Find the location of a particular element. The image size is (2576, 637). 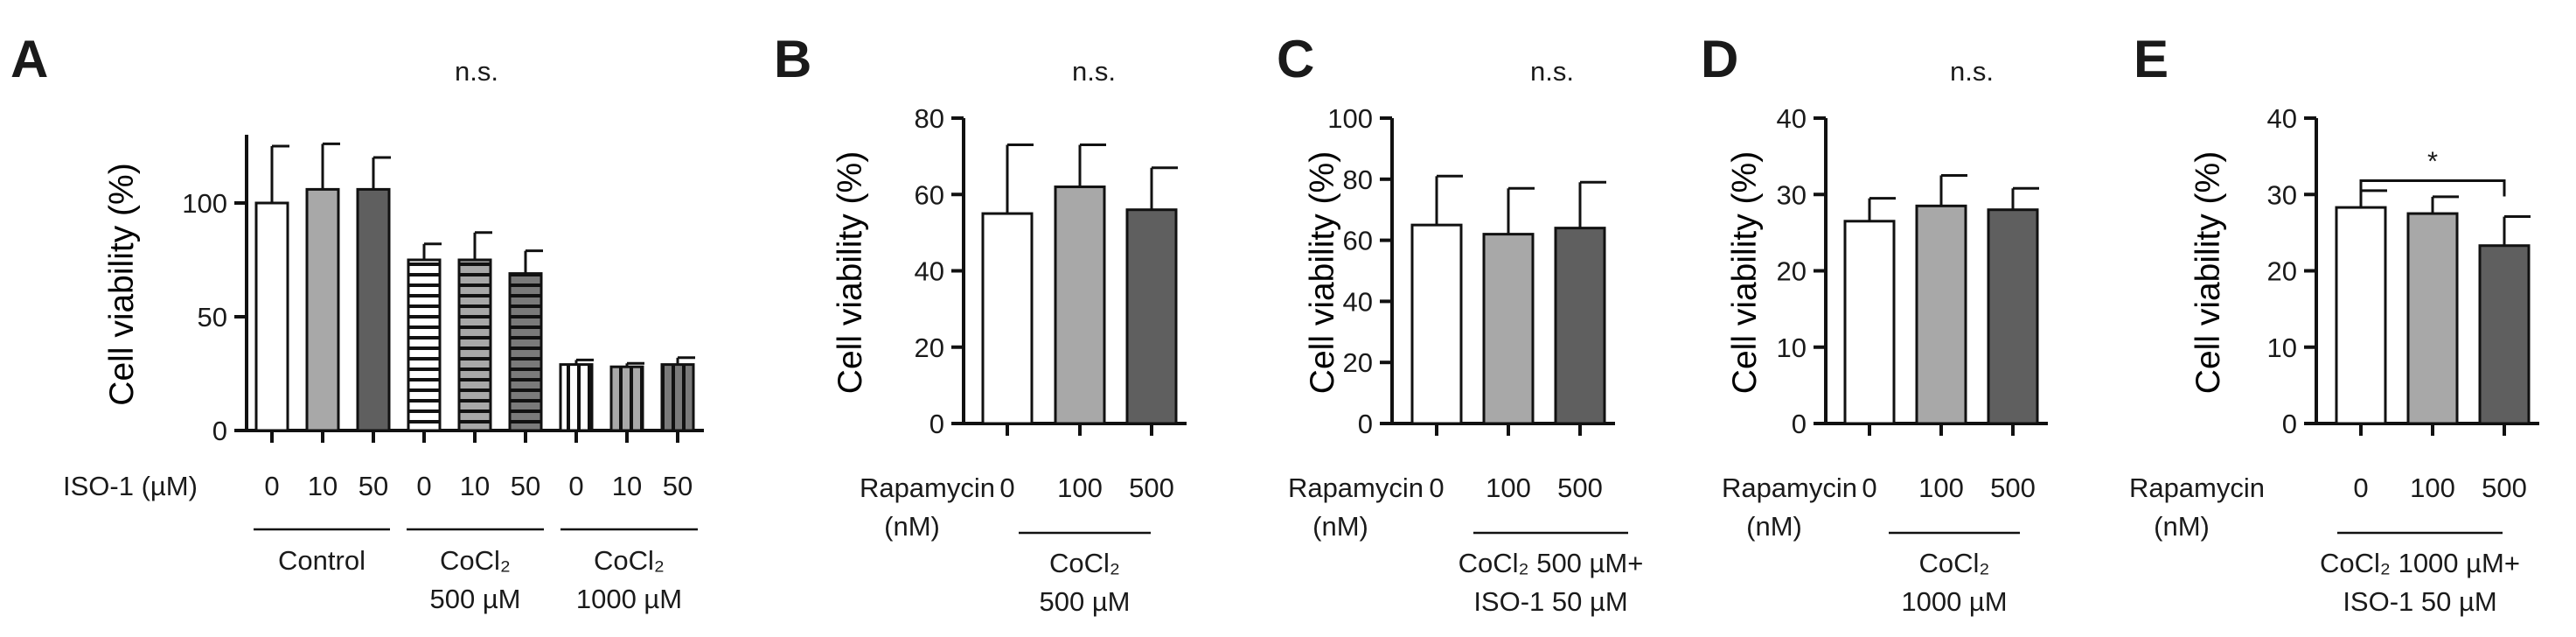

y-tick-label: 80 is located at coordinates (1358, 179).